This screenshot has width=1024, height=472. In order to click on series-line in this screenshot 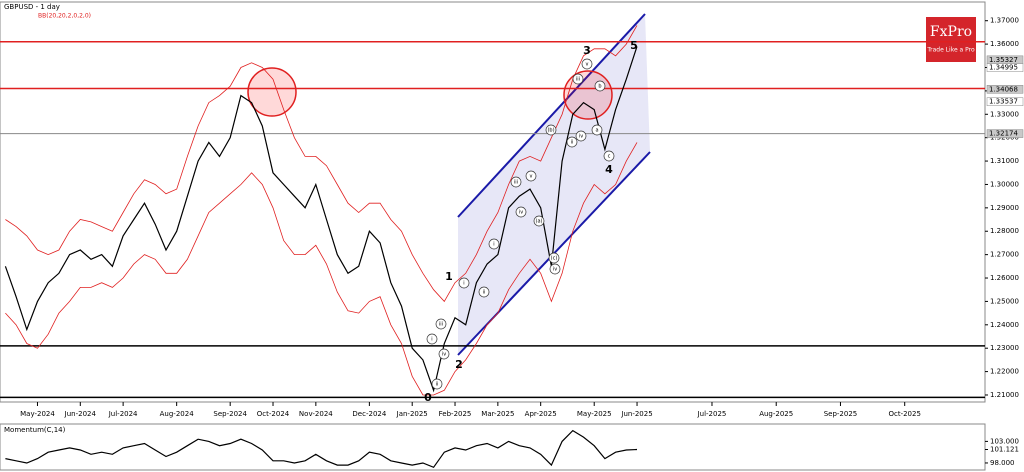, I will do `click(321, 449)`.